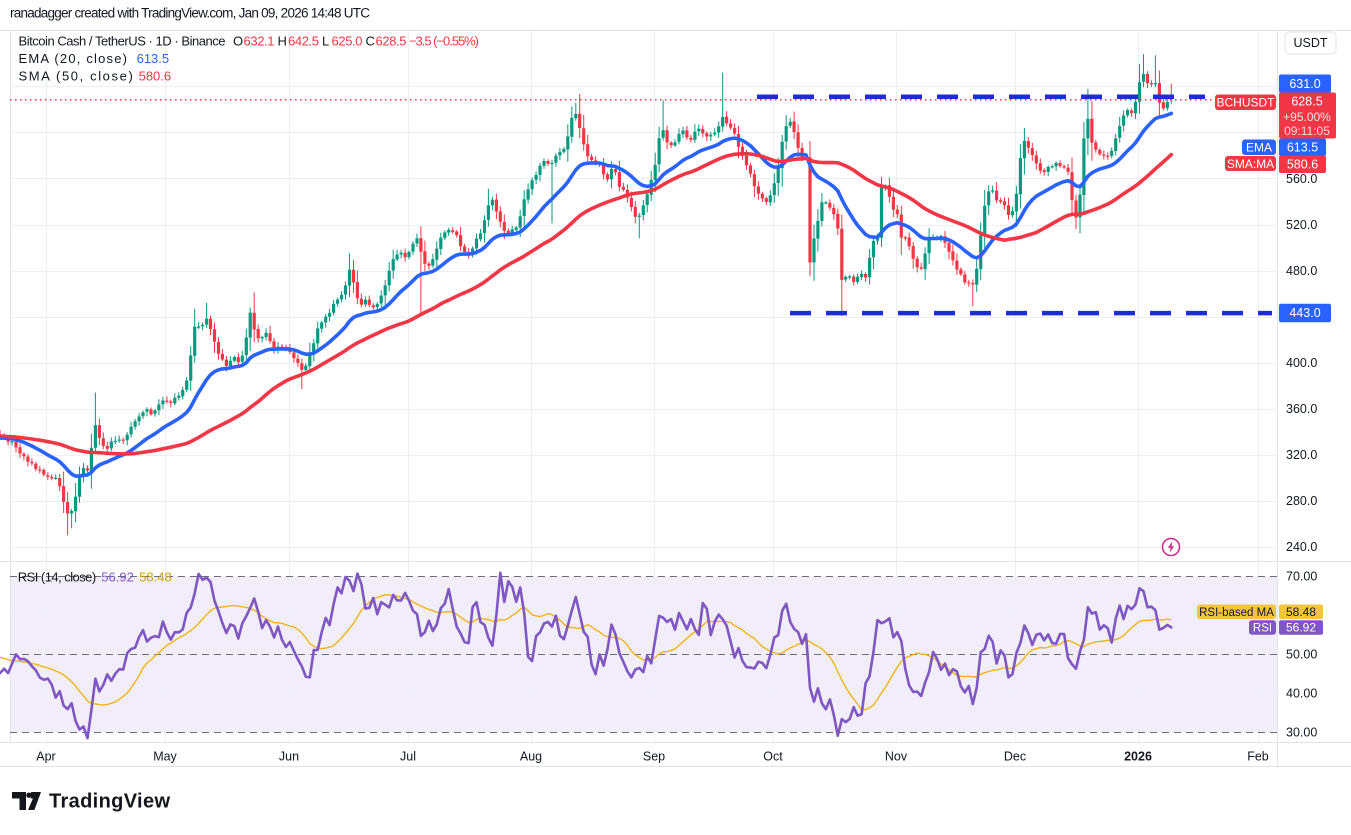 The width and height of the screenshot is (1351, 835). What do you see at coordinates (1138, 757) in the screenshot?
I see `svg-text: 2026` at bounding box center [1138, 757].